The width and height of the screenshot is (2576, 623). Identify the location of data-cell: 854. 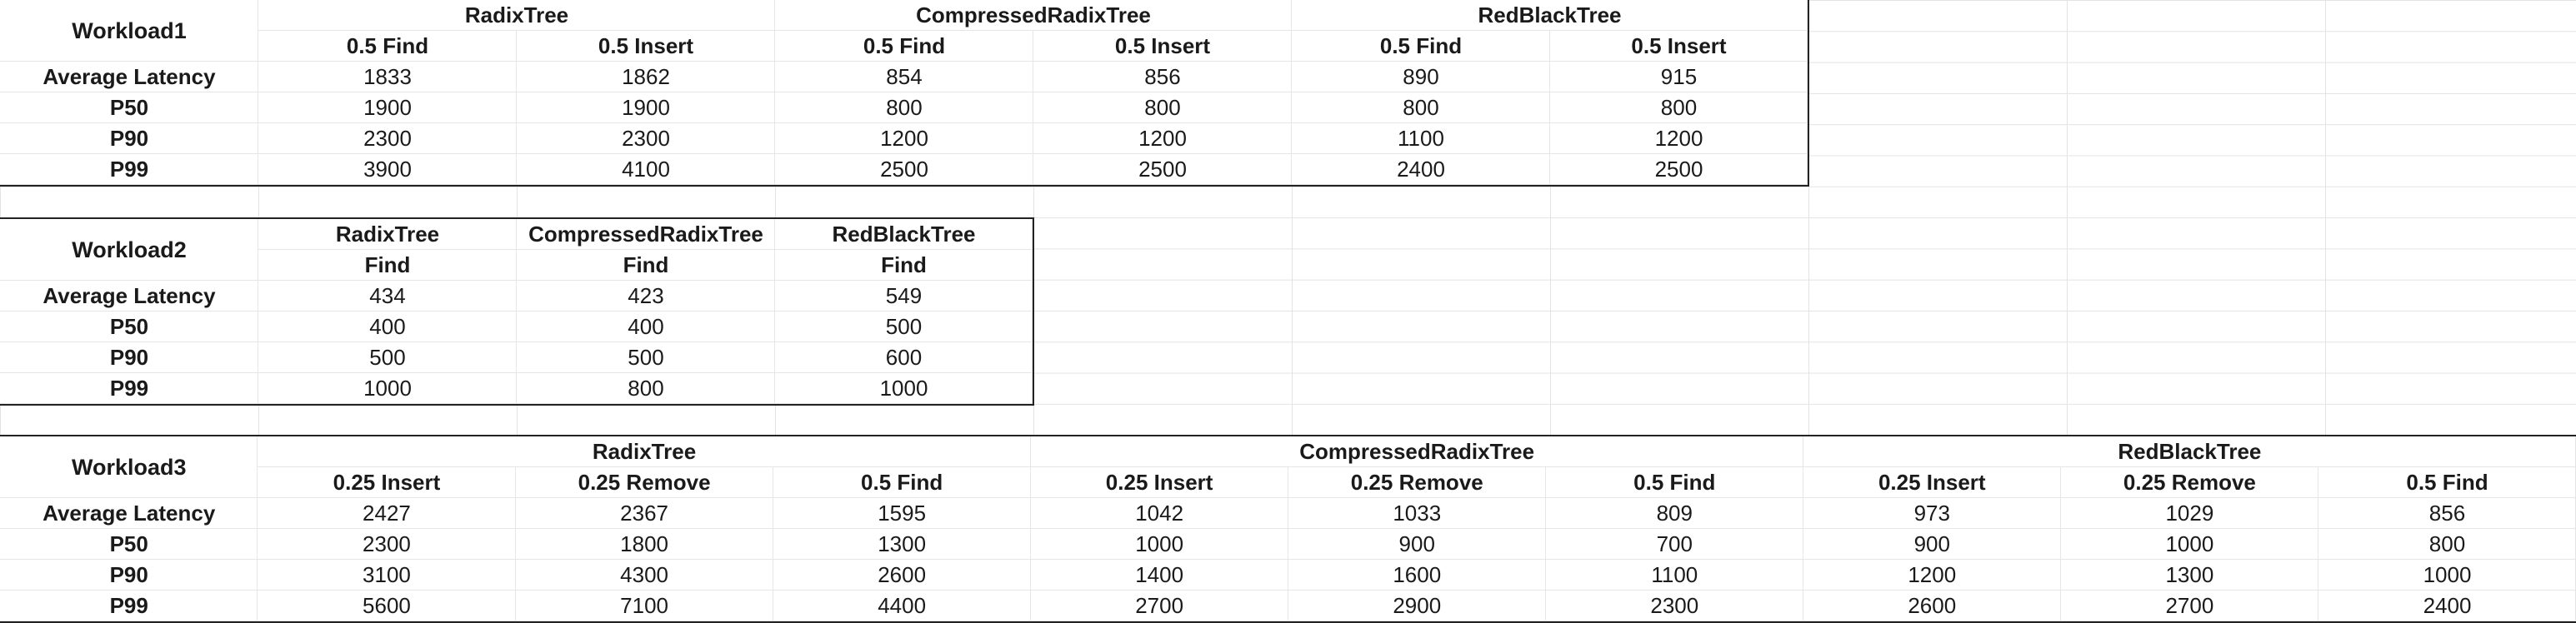
(904, 77).